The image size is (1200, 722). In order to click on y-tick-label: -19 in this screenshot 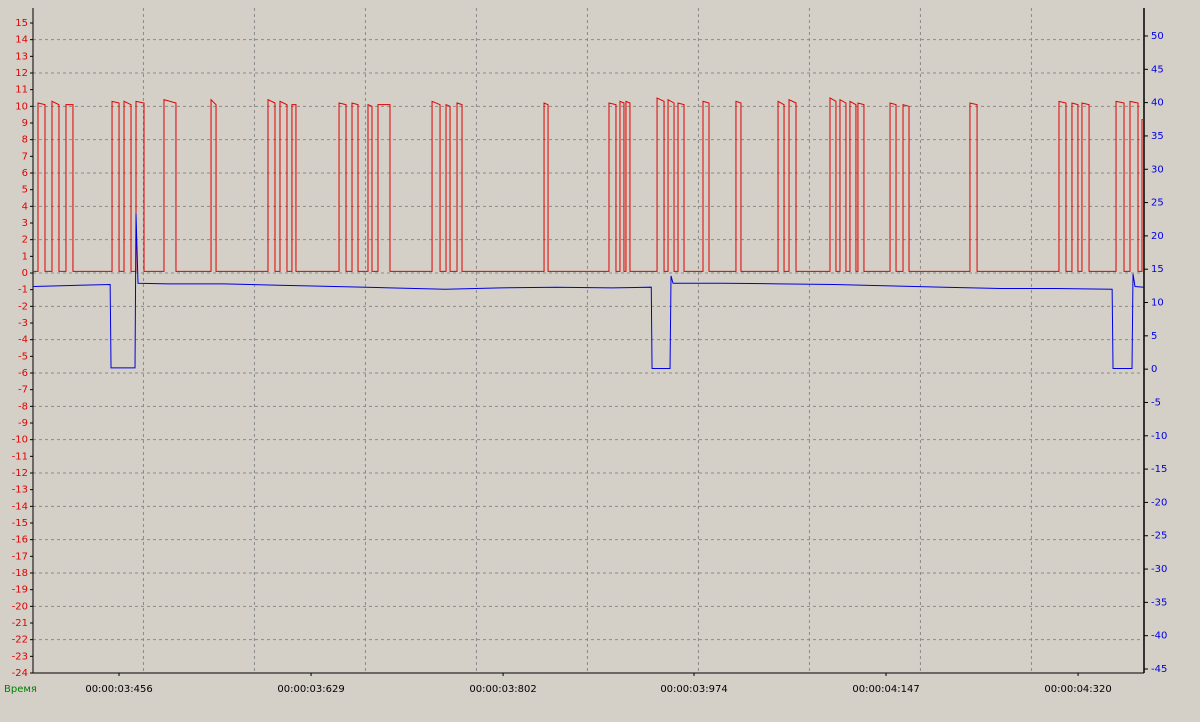, I will do `click(20, 590)`.